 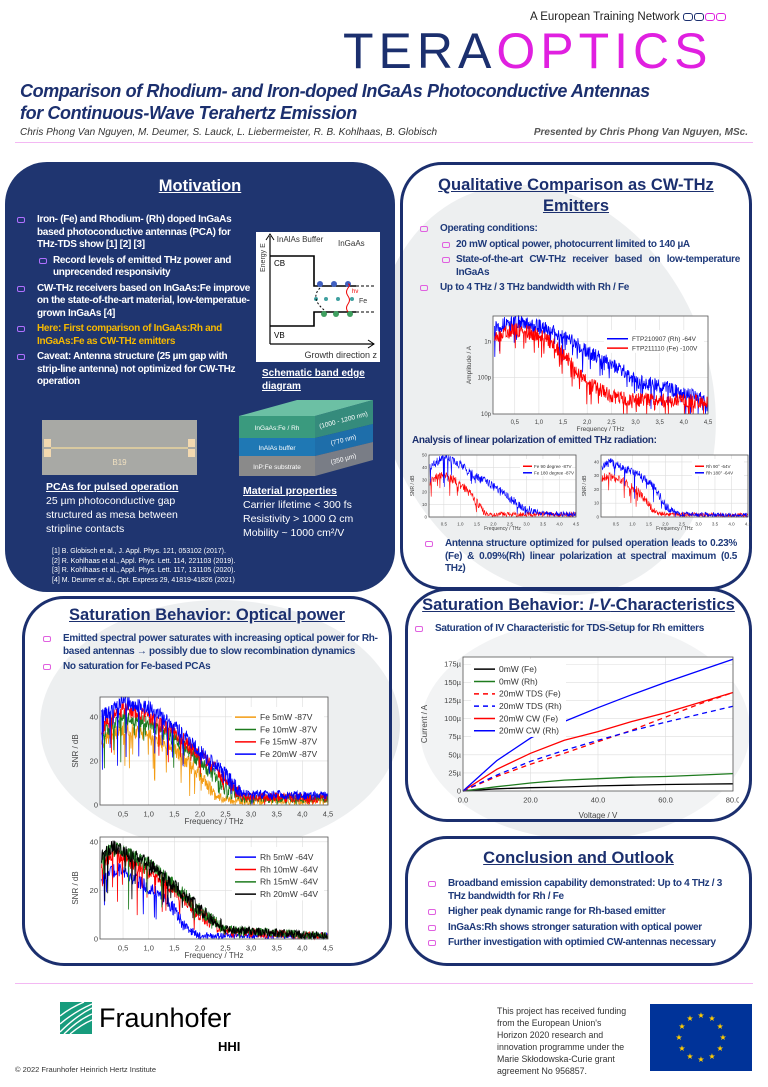 What do you see at coordinates (85, 529) in the screenshot?
I see `pca-line: stripline contacts` at bounding box center [85, 529].